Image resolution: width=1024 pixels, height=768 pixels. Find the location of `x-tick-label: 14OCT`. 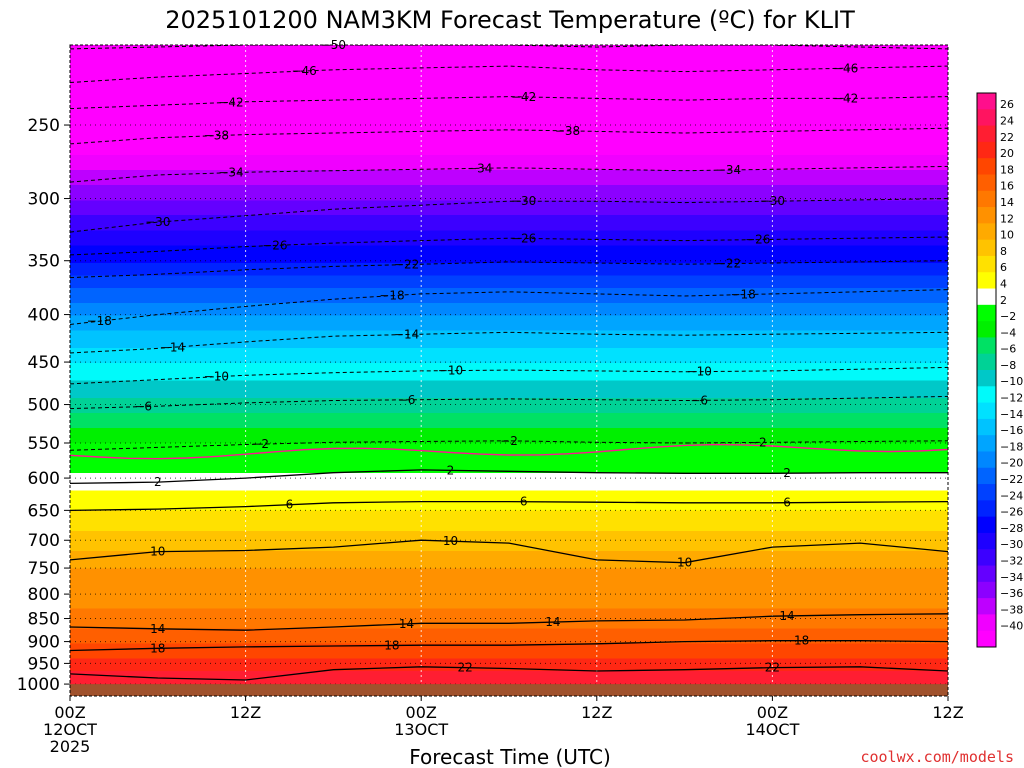

x-tick-label: 14OCT is located at coordinates (772, 729).